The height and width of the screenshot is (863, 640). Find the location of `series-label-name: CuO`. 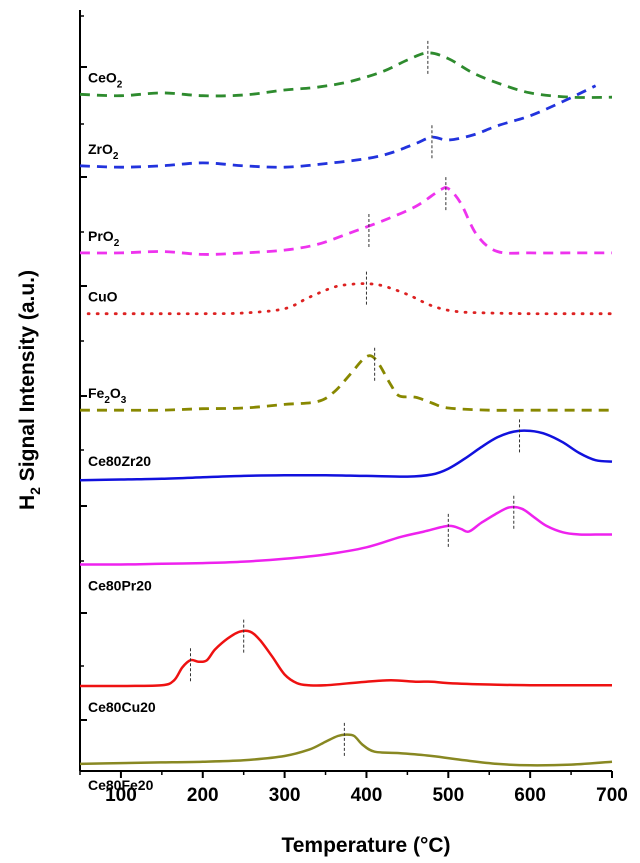

series-label-name: CuO is located at coordinates (103, 297).